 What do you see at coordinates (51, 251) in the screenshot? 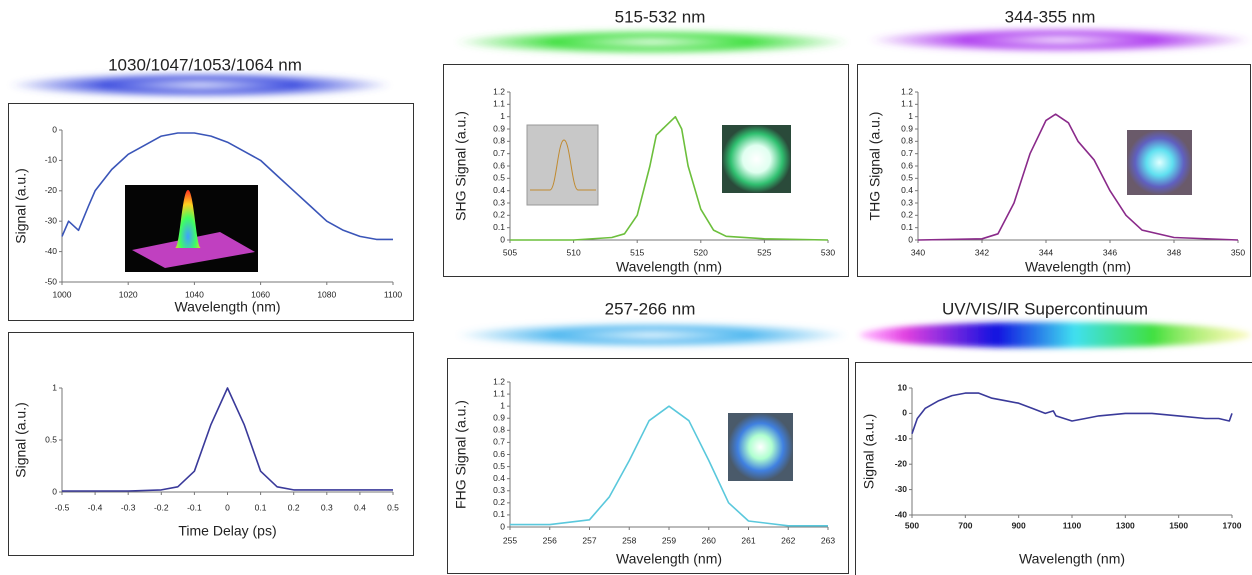
I see `y-tick-label: -40` at bounding box center [51, 251].